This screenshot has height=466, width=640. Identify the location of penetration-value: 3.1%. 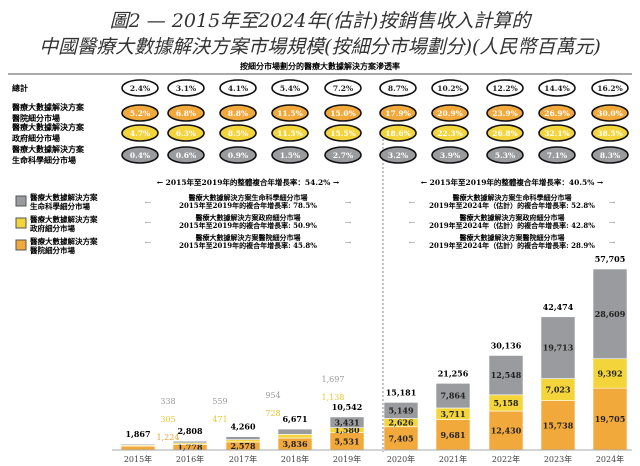
(186, 88).